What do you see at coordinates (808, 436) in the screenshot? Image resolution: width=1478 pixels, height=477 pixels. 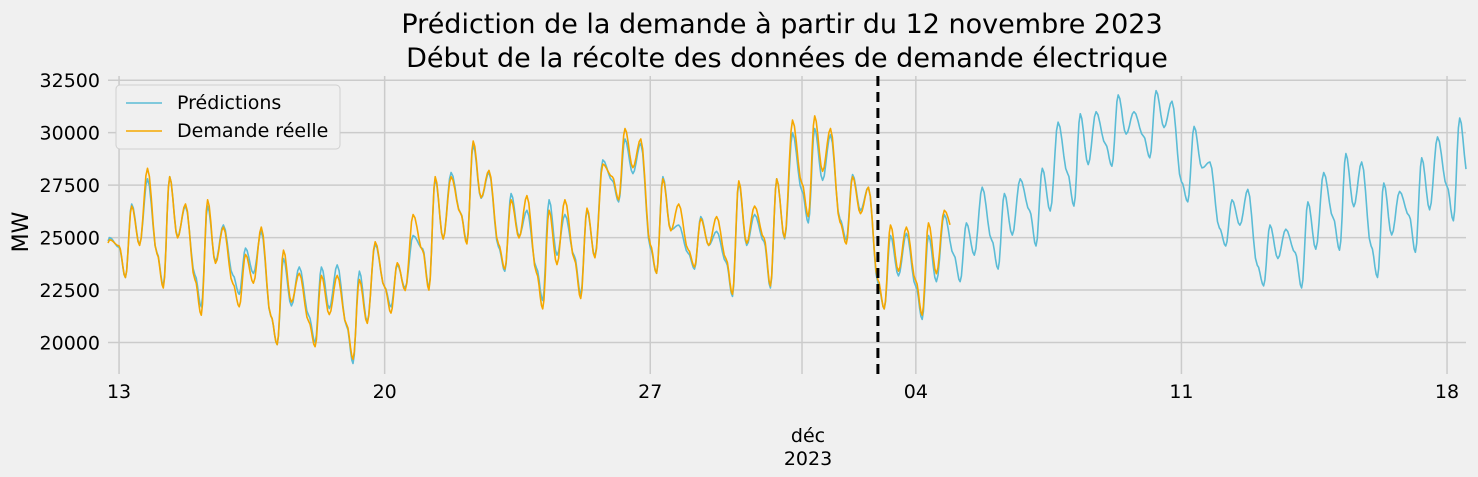 I see `month-label: déc` at bounding box center [808, 436].